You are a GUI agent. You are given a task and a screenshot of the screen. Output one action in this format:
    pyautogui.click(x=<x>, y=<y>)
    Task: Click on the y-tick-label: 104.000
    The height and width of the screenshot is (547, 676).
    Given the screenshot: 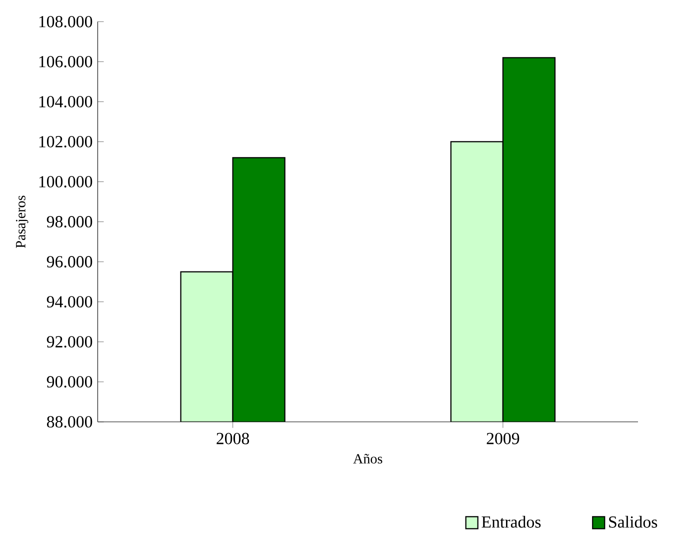 What is the action you would take?
    pyautogui.click(x=65, y=102)
    